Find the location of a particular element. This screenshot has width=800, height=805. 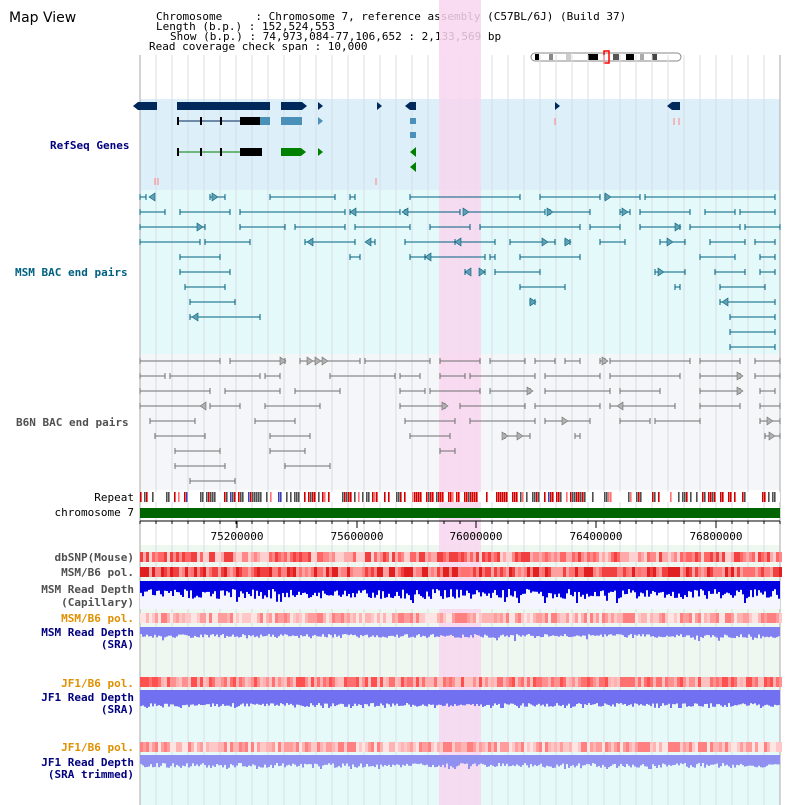

track-label-msm-bac: MSM BAC end pairs is located at coordinates (71, 272).